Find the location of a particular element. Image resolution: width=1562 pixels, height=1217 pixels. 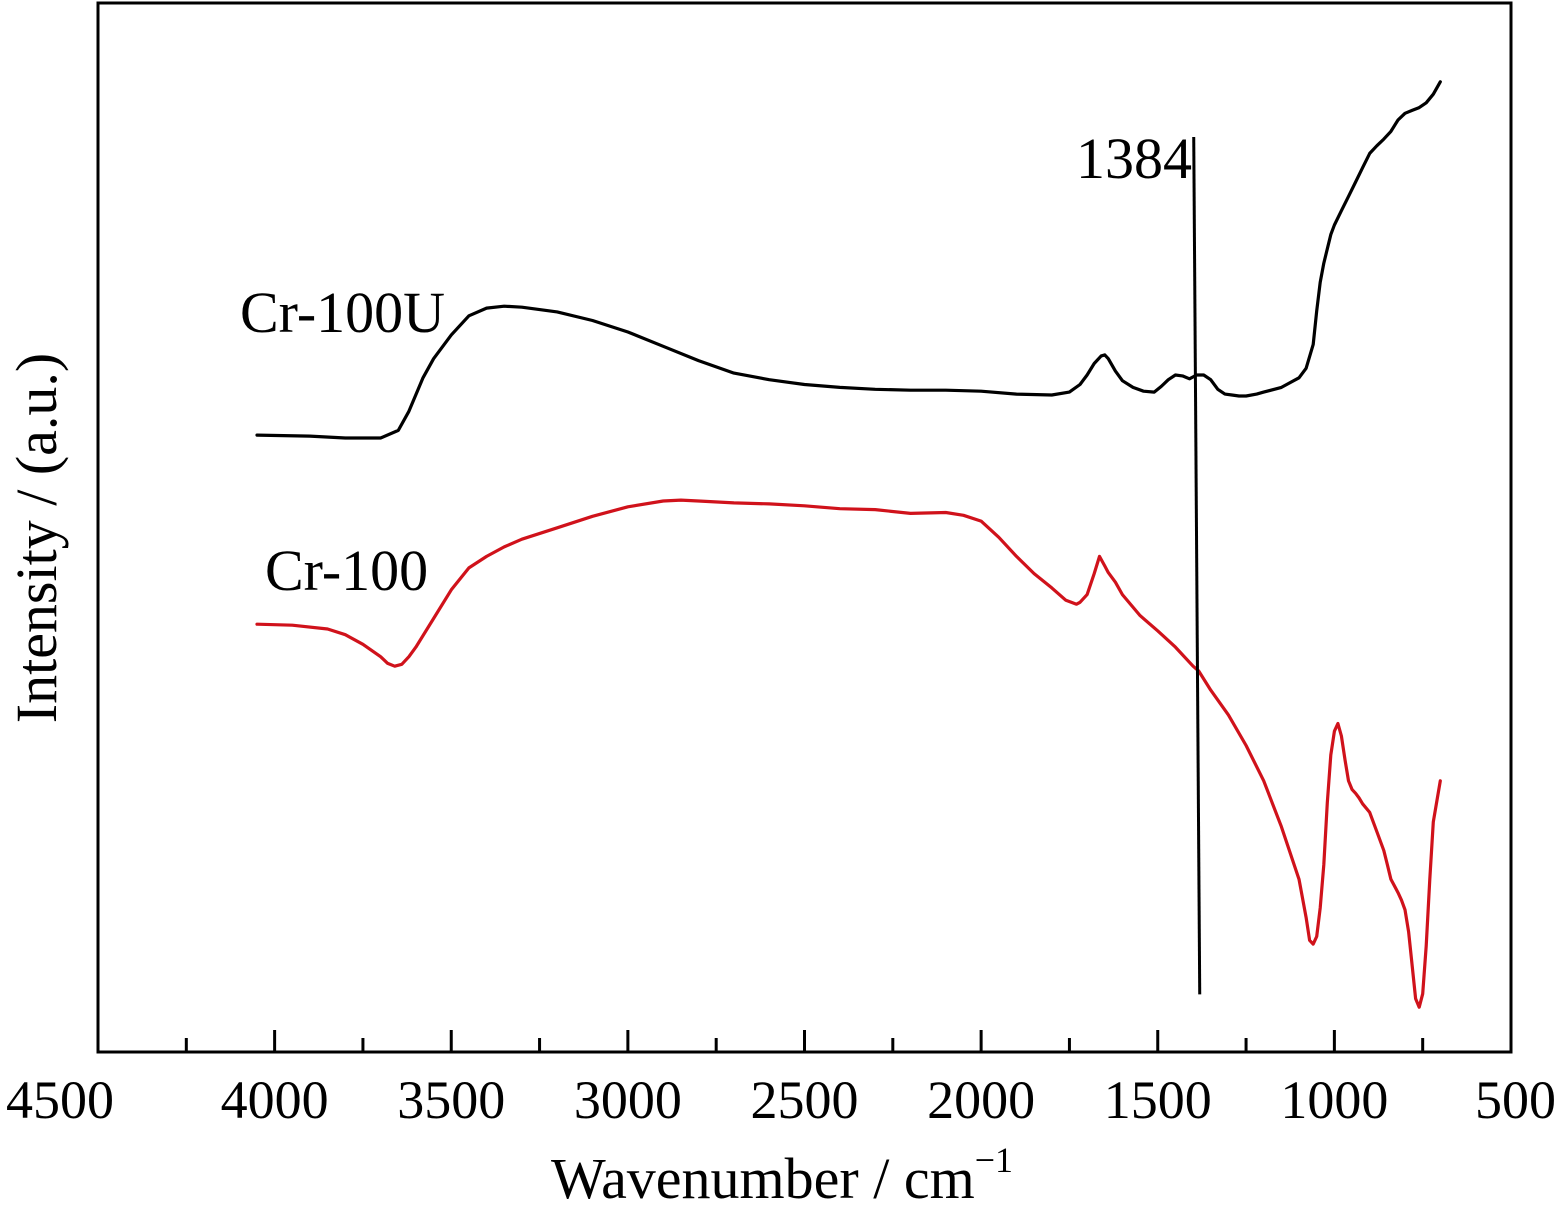

x-axis-tick-labels: 4500 4000 3500 3000 2500 2000 1500 1000 500 is located at coordinates (781, 1100).